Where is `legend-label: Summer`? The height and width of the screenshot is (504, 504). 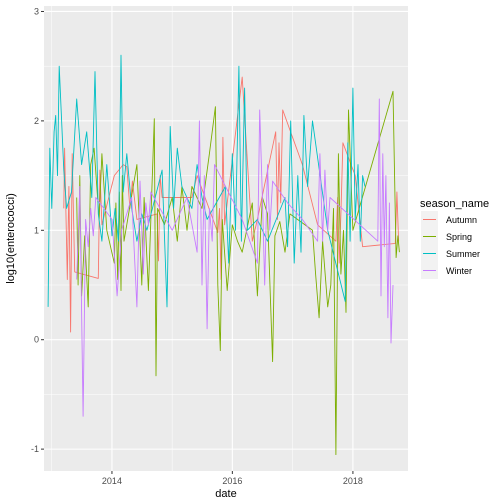
legend-label: Summer is located at coordinates (463, 254).